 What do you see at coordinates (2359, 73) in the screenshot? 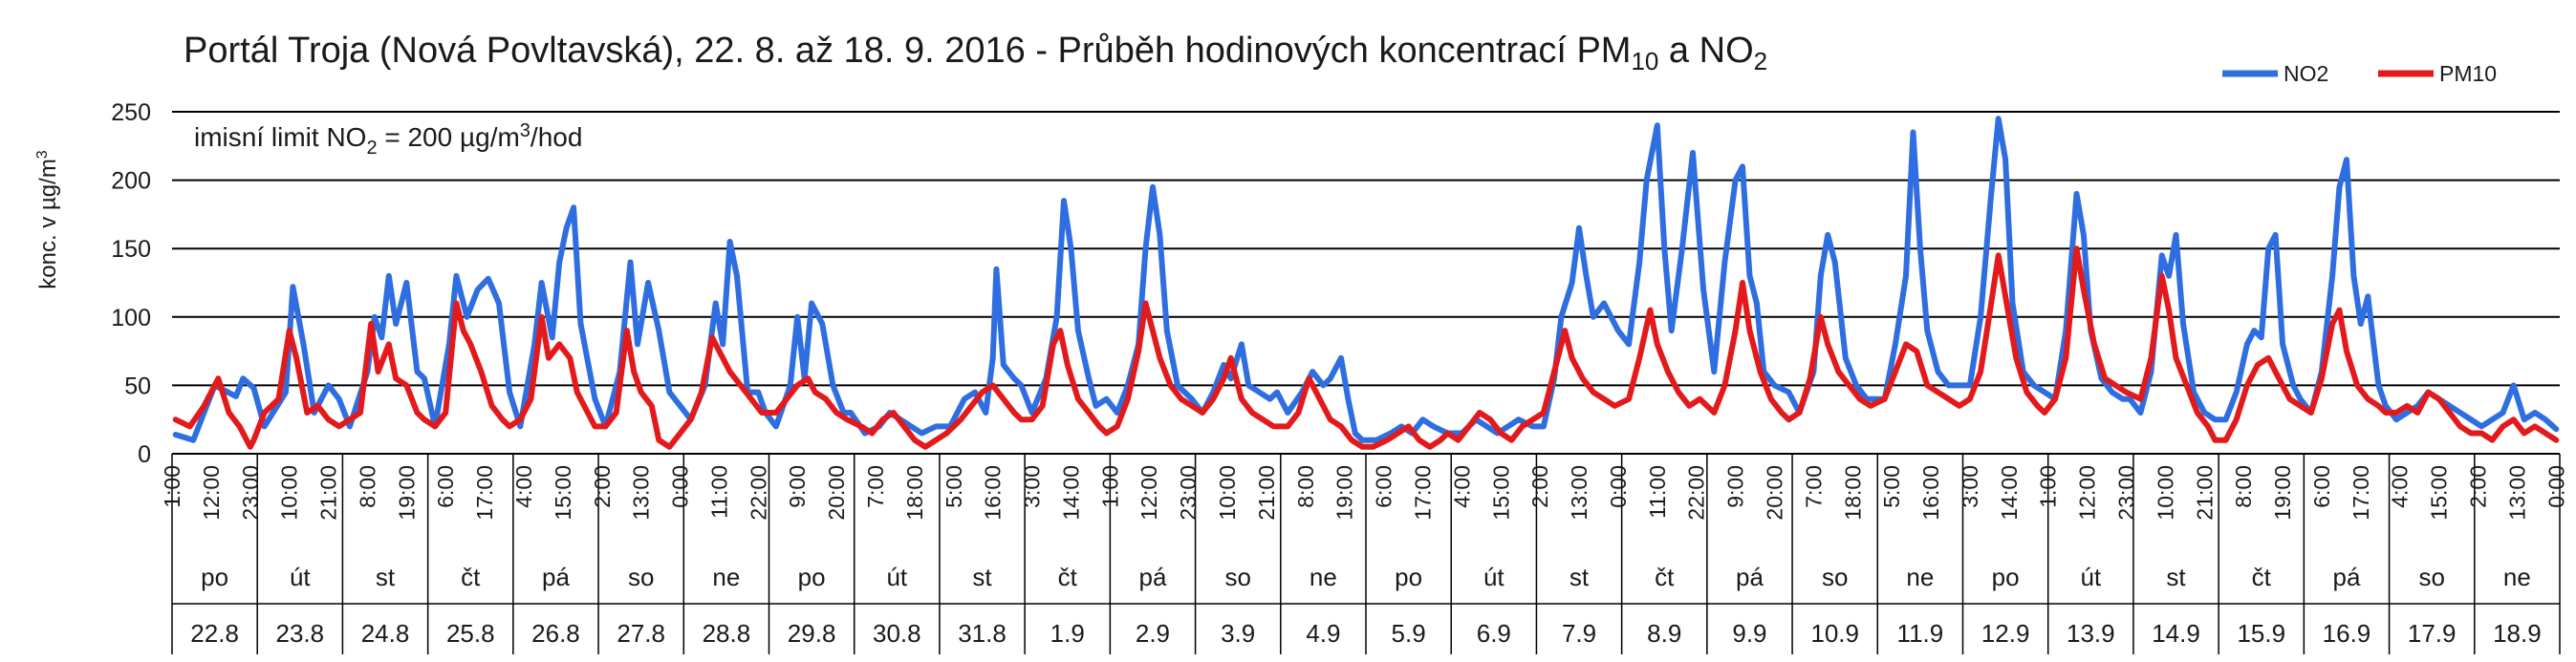
I see `legend: NO2 PM10` at bounding box center [2359, 73].